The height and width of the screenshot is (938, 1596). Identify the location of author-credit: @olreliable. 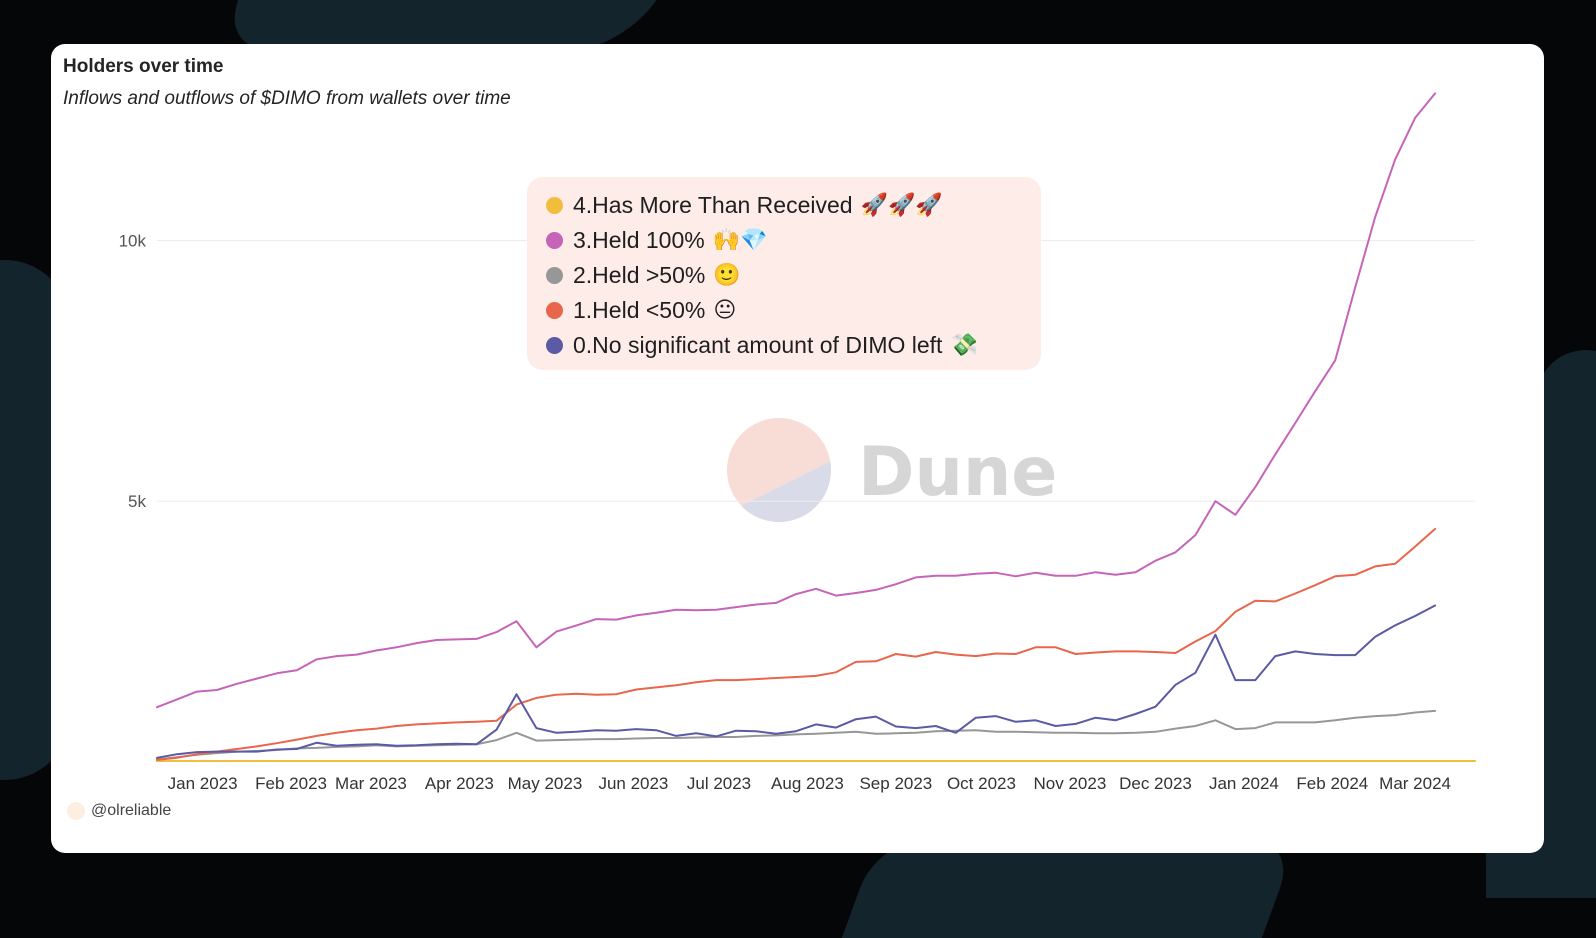
(119, 811).